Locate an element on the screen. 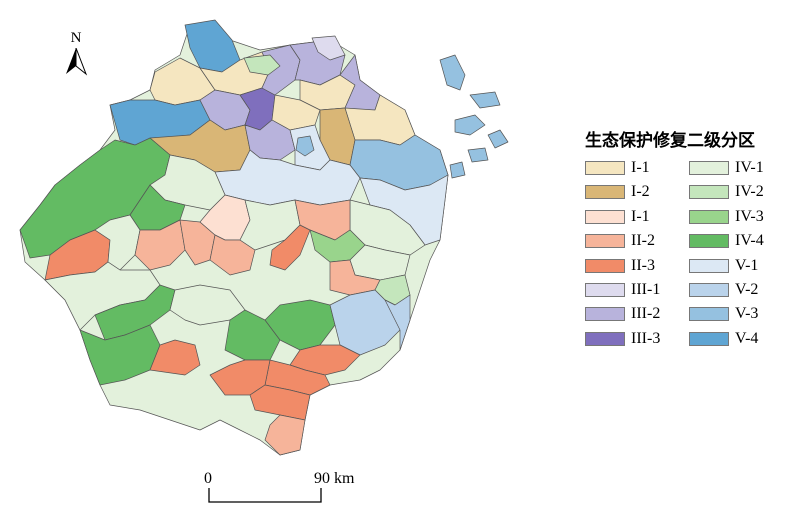 This screenshot has height=520, width=800. region-v3-dot is located at coordinates (305, 146).